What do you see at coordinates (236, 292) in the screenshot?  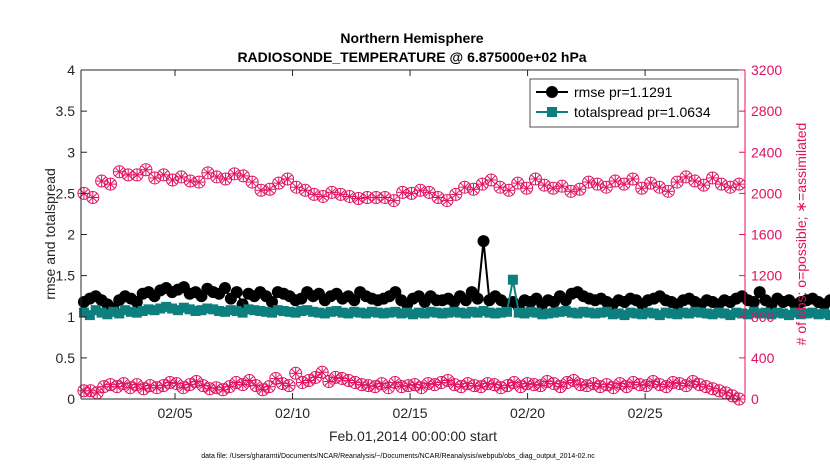 I see `rmse-point` at bounding box center [236, 292].